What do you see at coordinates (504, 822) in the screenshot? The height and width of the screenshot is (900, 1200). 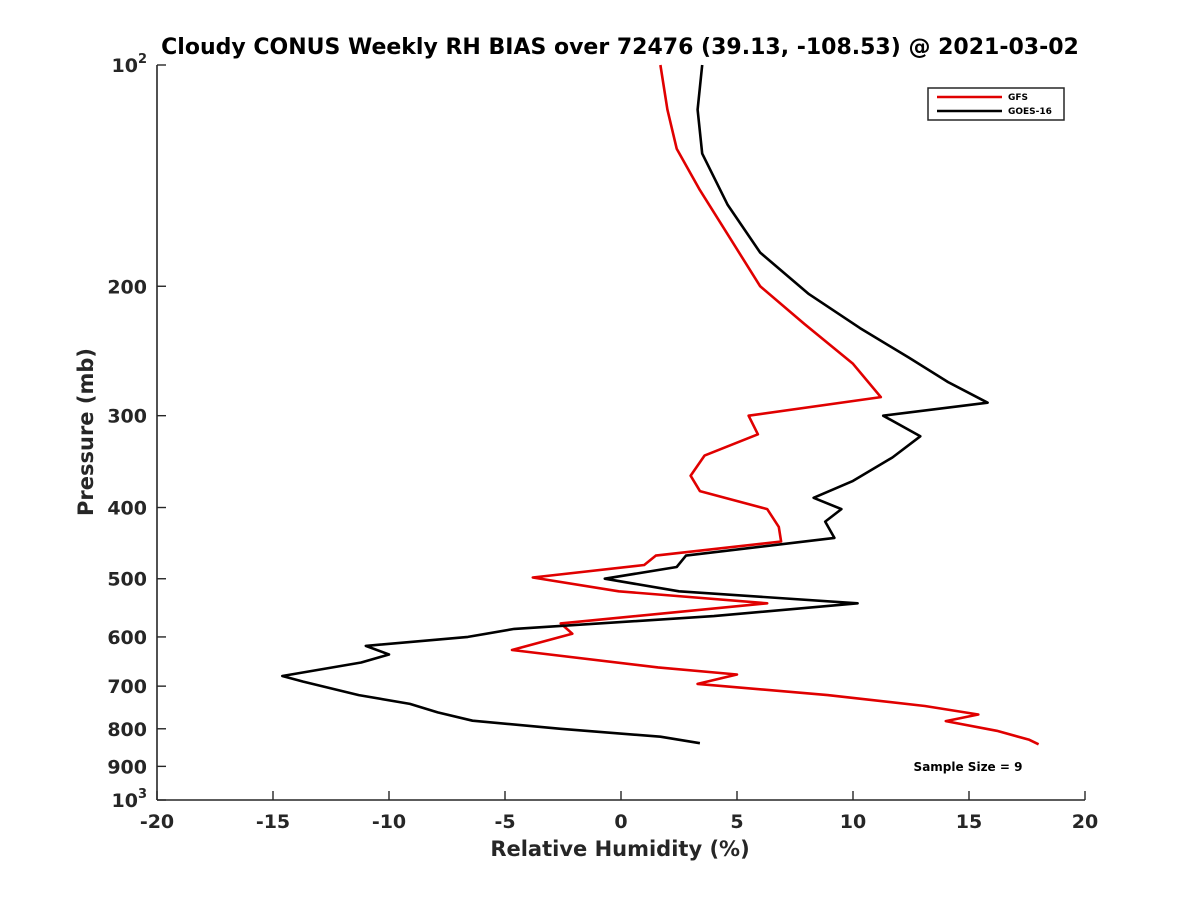 I see `x-tick-label: -5` at bounding box center [504, 822].